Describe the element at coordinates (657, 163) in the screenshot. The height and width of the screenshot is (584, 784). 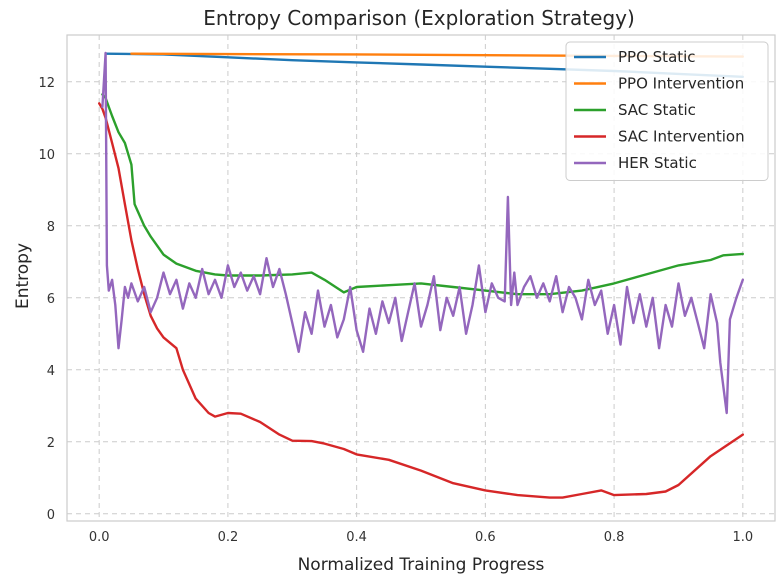
I see `legend-label-her-static: HER Static` at that location.